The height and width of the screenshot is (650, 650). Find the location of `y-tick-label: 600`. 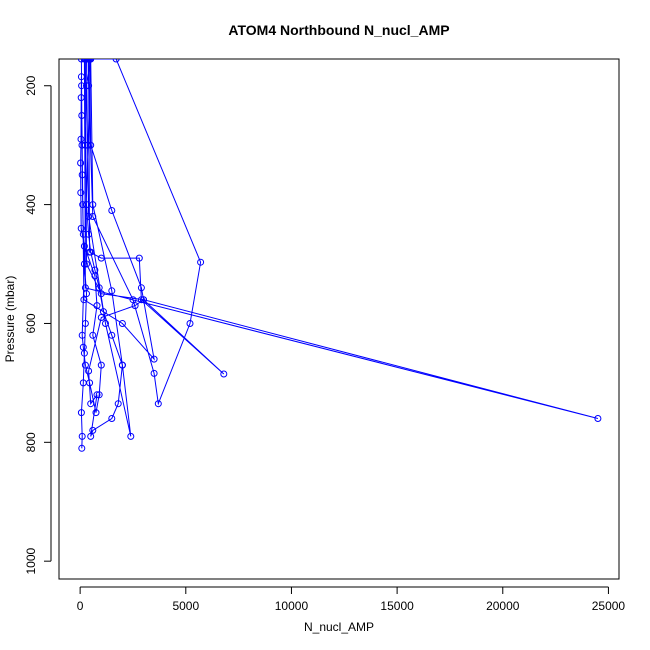

y-tick-label: 600 is located at coordinates (31, 323).